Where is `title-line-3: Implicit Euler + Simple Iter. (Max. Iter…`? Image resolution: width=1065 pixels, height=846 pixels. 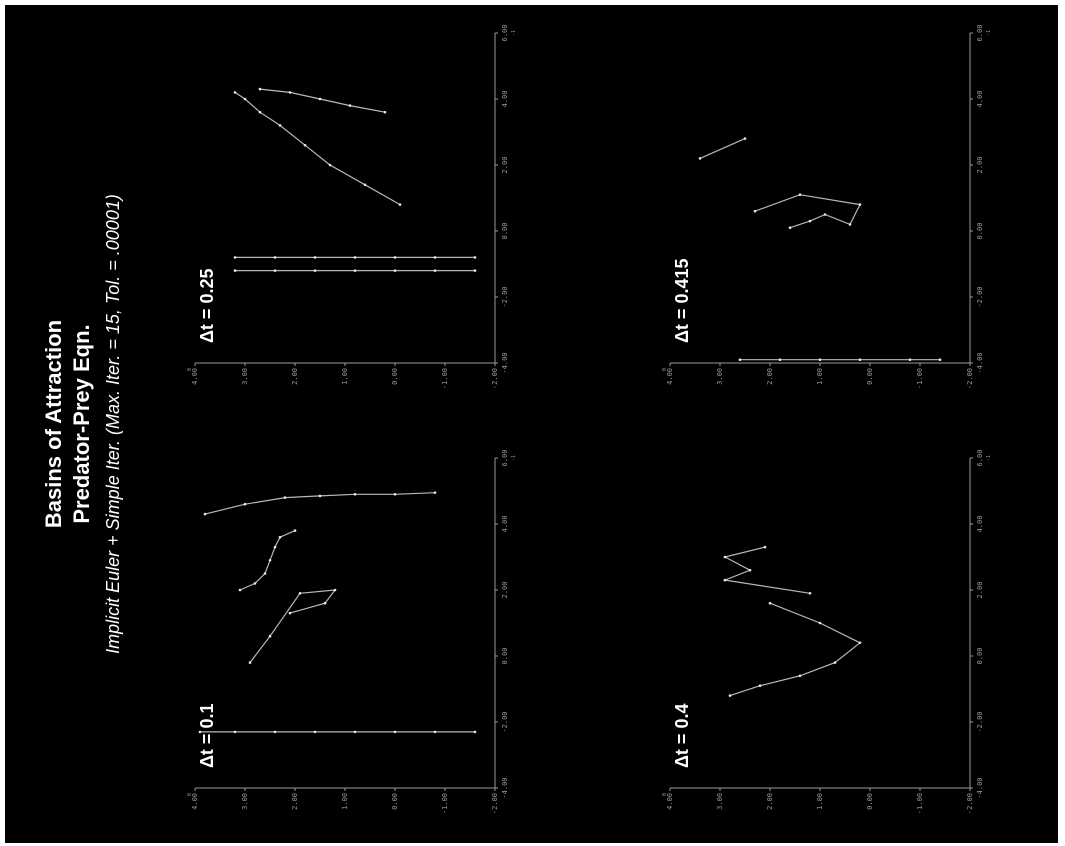 title-line-3: Implicit Euler + Simple Iter. (Max. Iter… is located at coordinates (113, 424).